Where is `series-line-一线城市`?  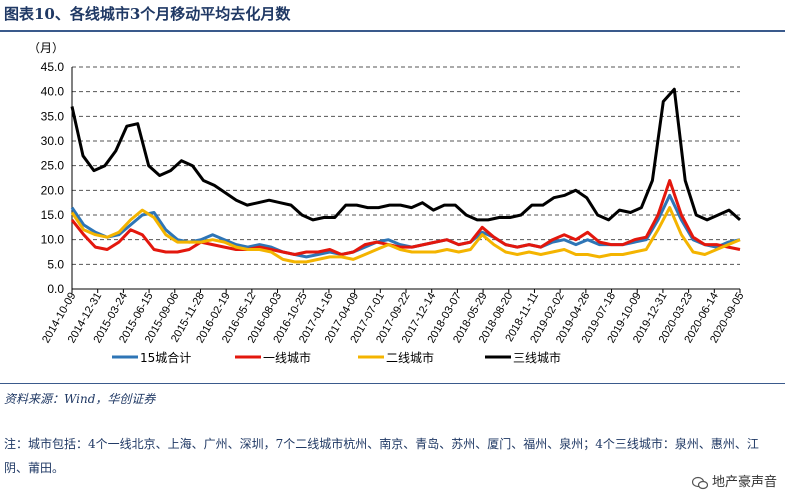
series-line-一线城市 is located at coordinates (405, 217).